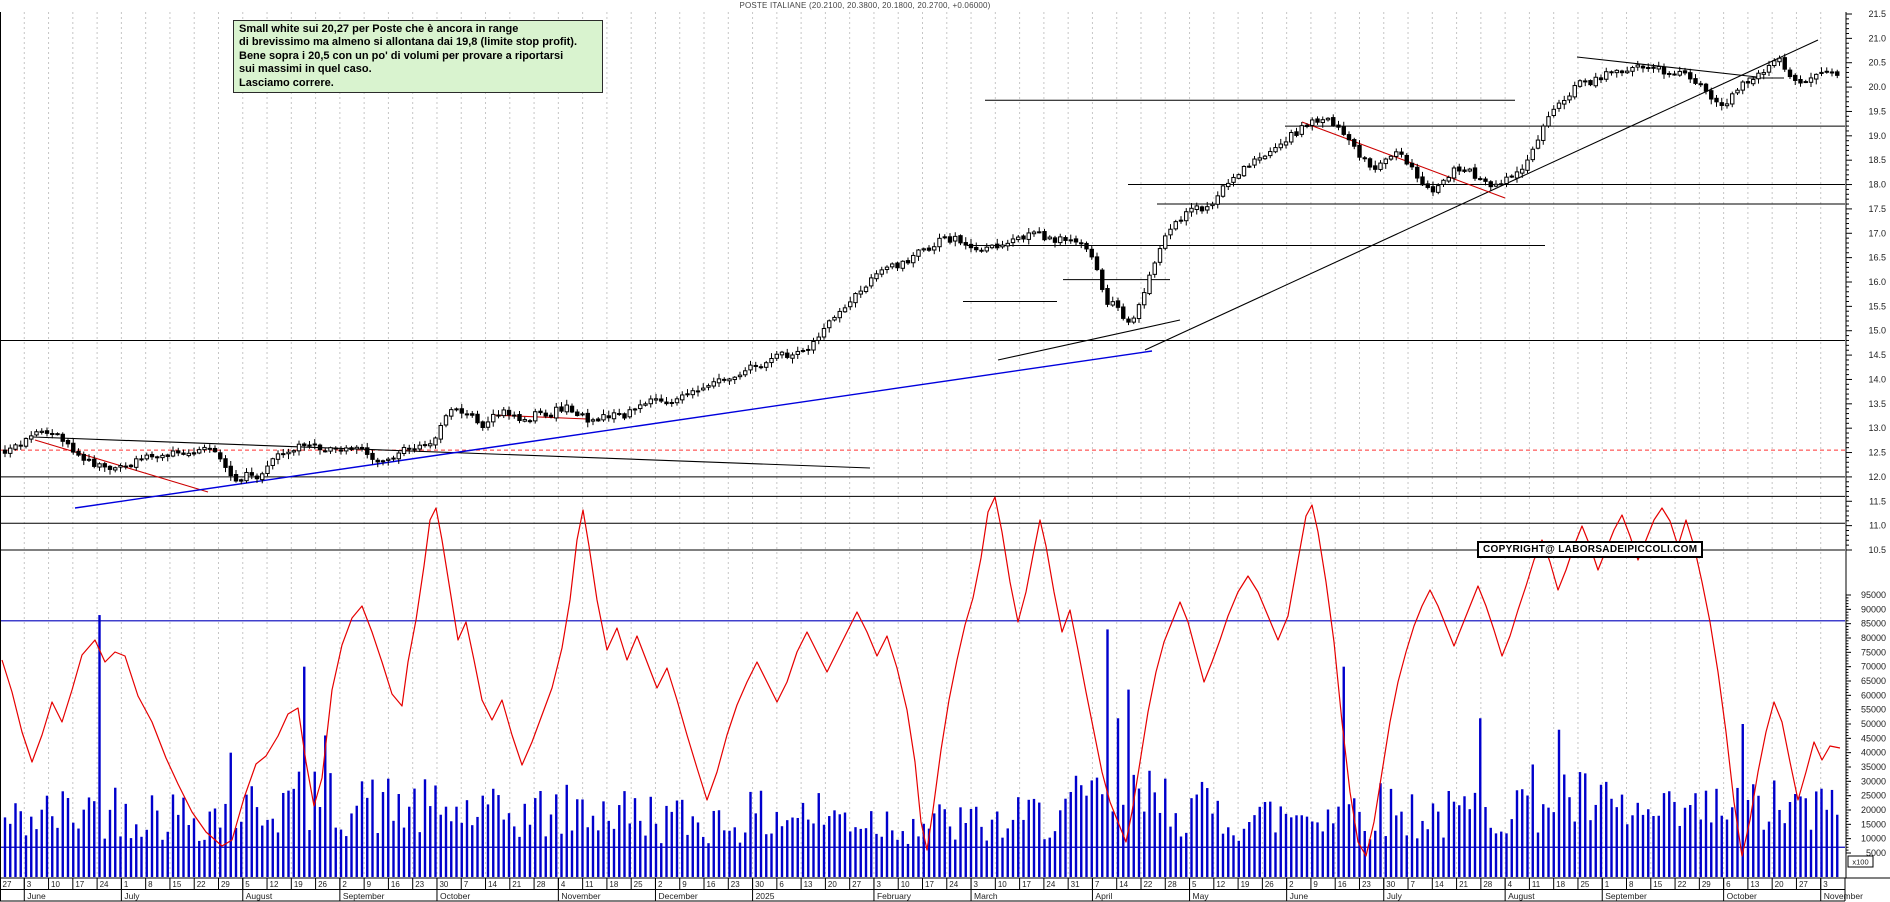  Describe the element at coordinates (516, 884) in the screenshot. I see `svg-text: 21` at that location.